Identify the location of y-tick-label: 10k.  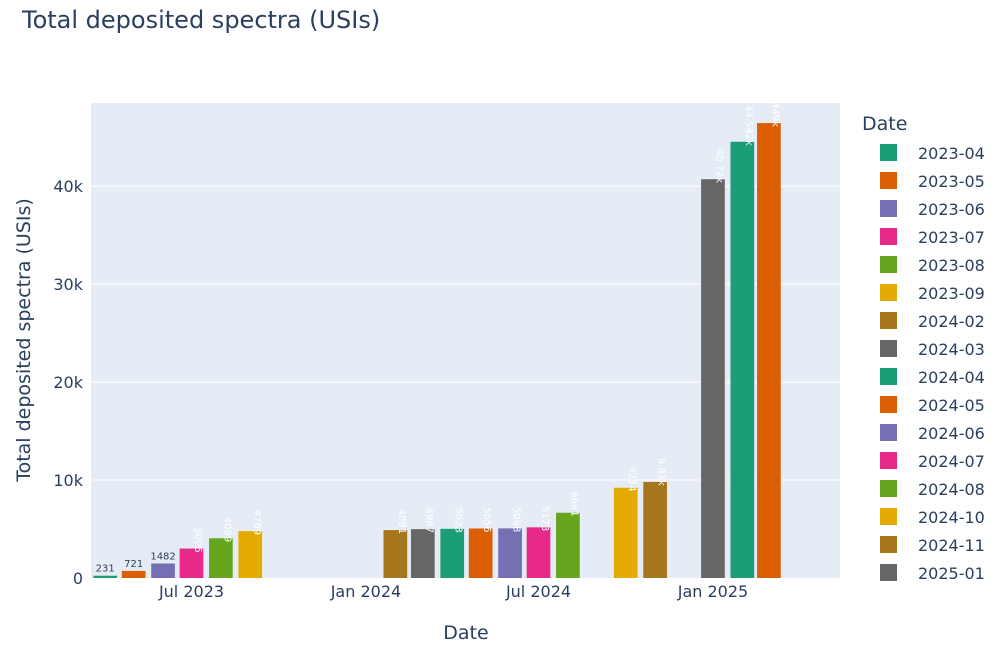
(68, 480).